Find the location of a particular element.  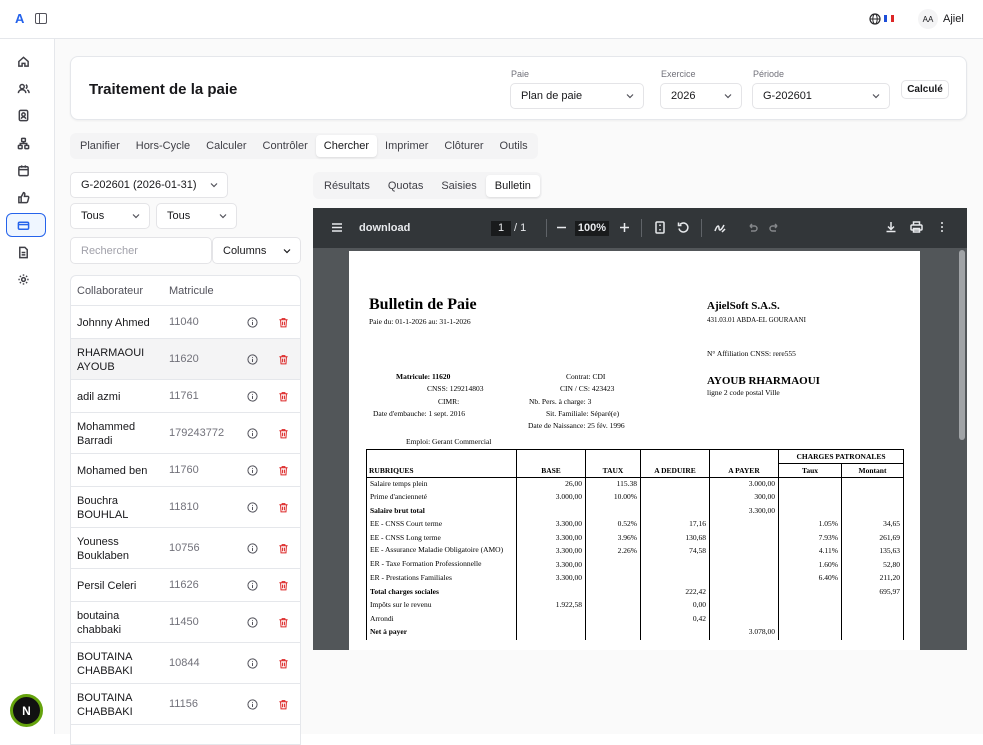

table-row: BOUTAINA CHABBAKI 11156 is located at coordinates (185, 704).